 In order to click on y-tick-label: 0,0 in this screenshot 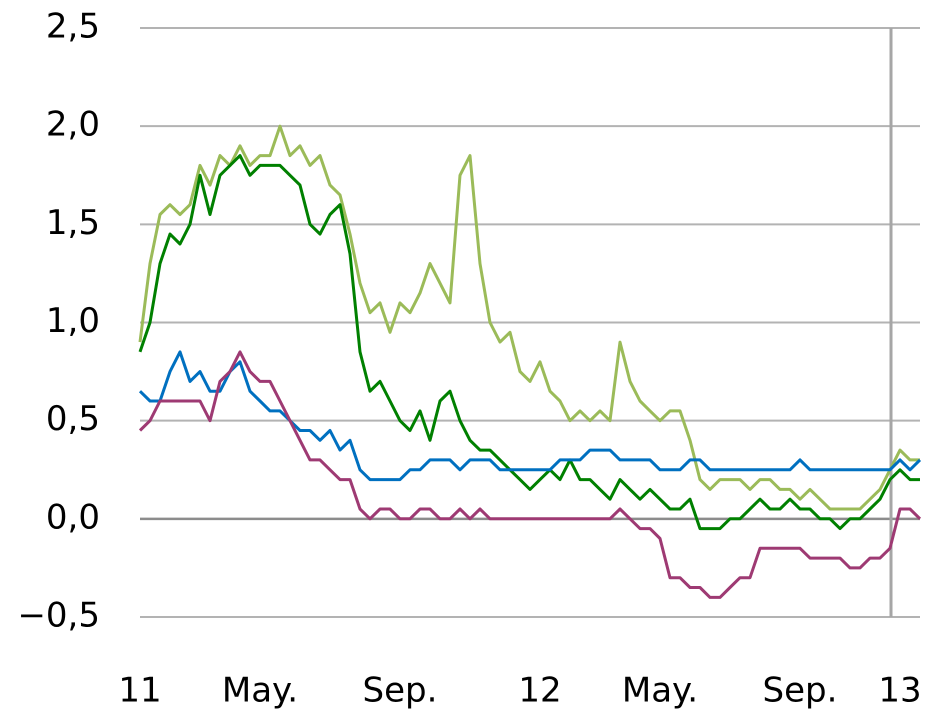, I will do `click(73, 517)`.